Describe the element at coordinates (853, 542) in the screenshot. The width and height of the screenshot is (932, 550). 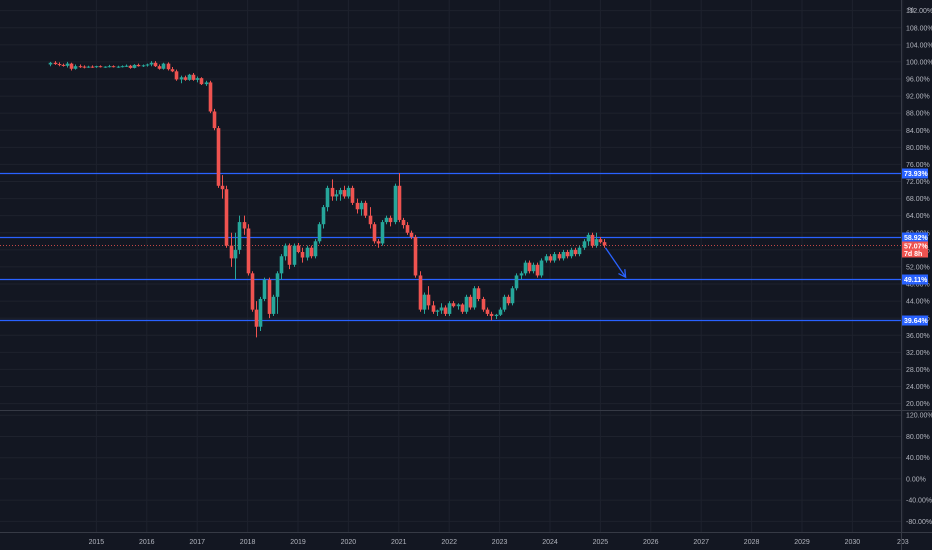
I see `x-tick-label: 2030` at that location.